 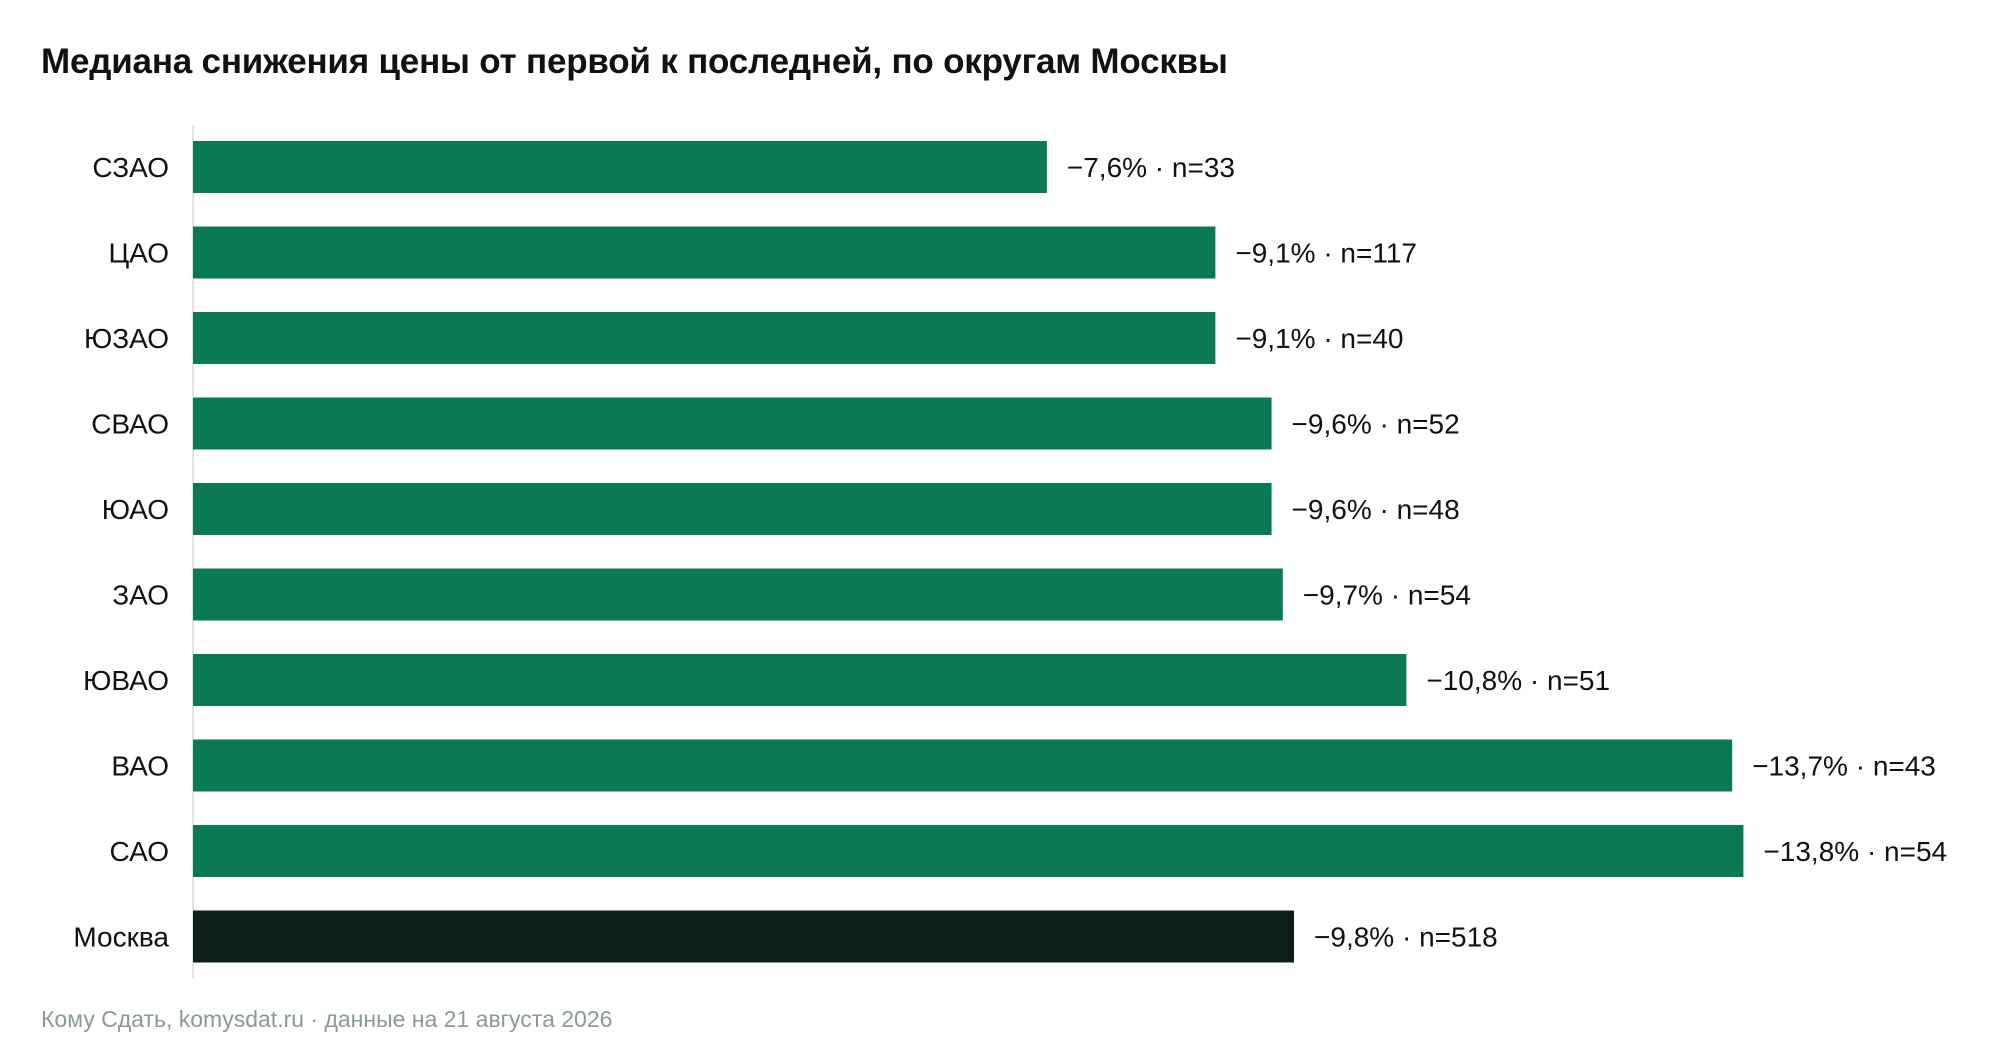 What do you see at coordinates (1326, 253) in the screenshot?
I see `data-label: −9,1% · n=117` at bounding box center [1326, 253].